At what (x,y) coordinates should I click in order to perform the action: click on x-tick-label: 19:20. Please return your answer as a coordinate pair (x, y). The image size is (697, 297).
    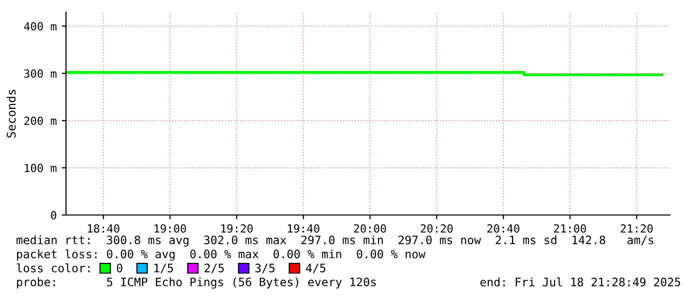
    Looking at the image, I should click on (237, 228).